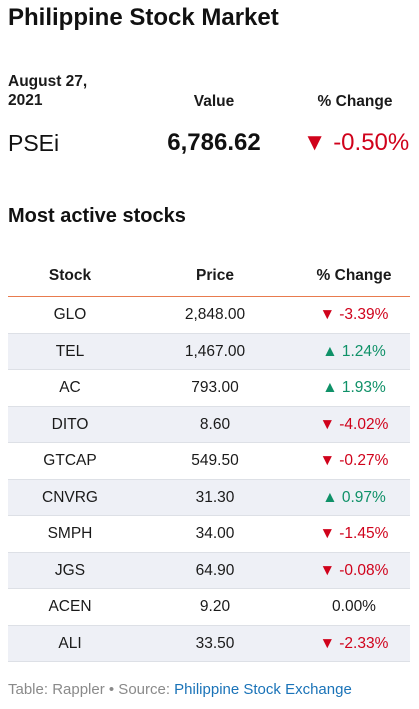 The height and width of the screenshot is (709, 419). What do you see at coordinates (70, 351) in the screenshot?
I see `stock-symbol: TEL` at bounding box center [70, 351].